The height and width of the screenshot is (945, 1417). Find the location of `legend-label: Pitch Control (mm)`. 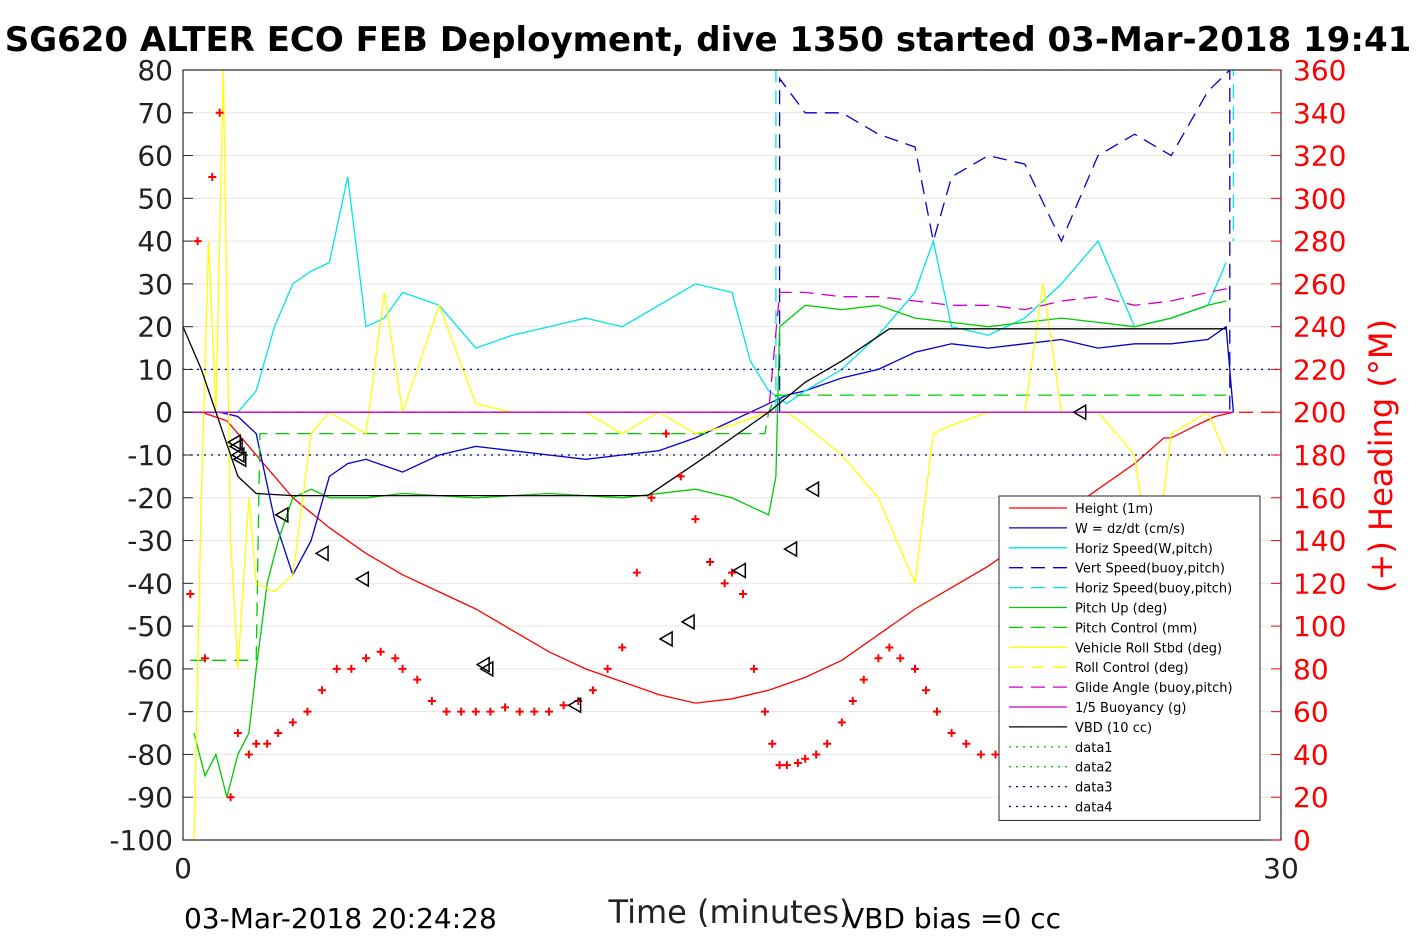

legend-label: Pitch Control (mm) is located at coordinates (1136, 628).